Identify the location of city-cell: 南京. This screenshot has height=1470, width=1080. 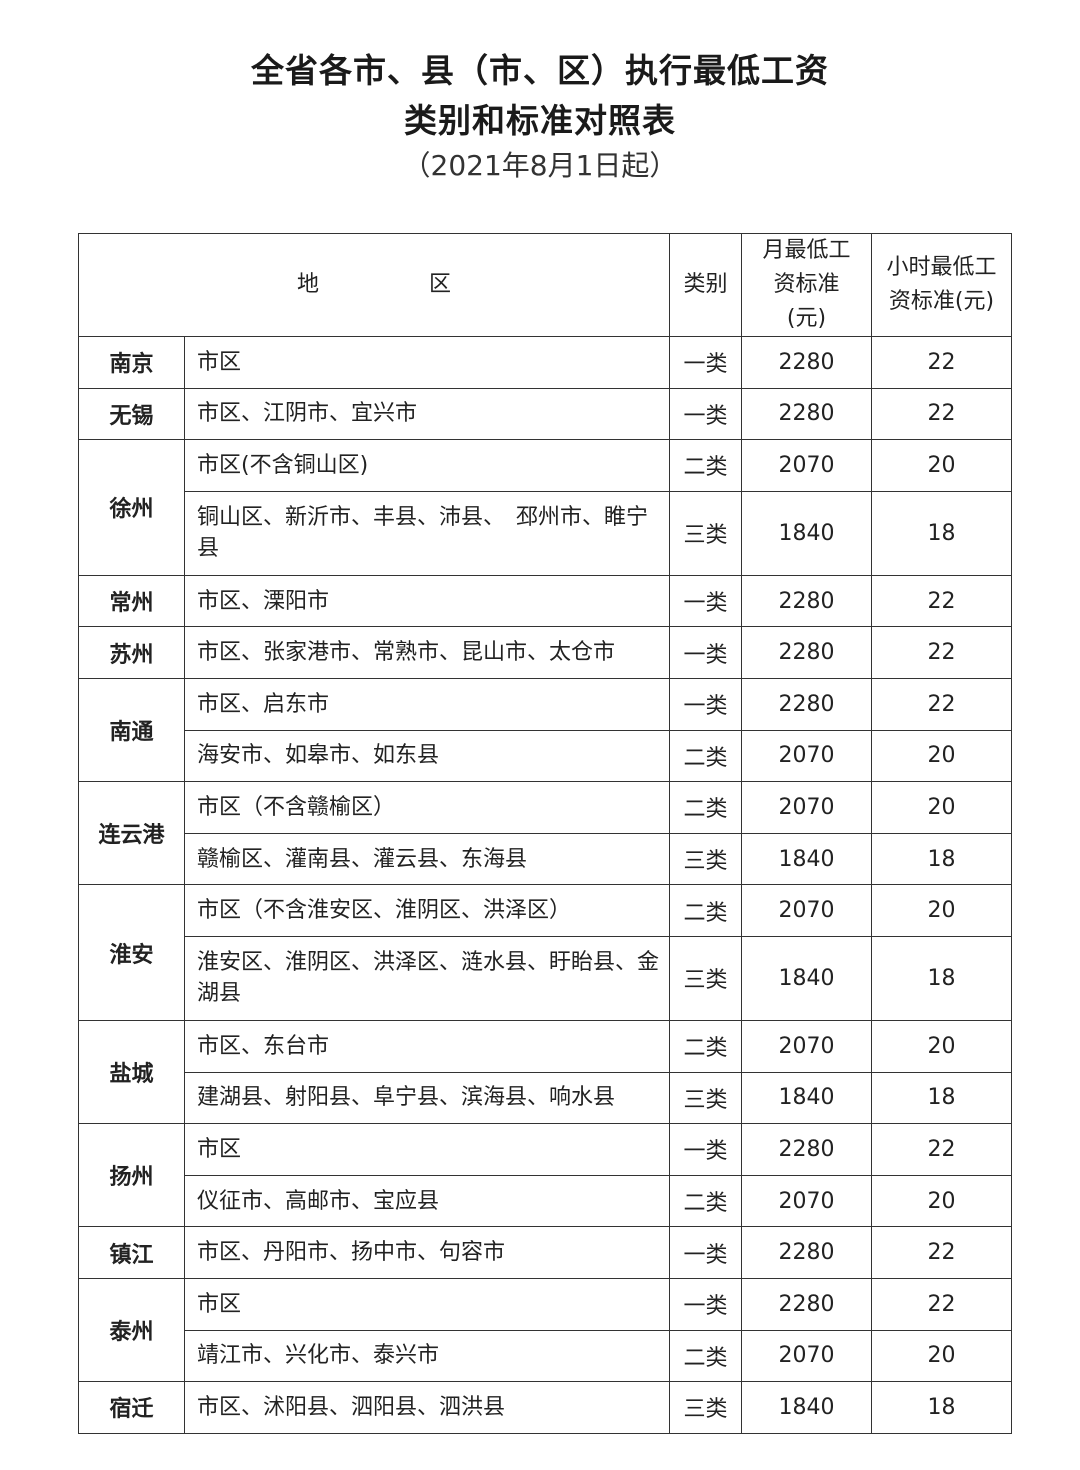
(131, 362).